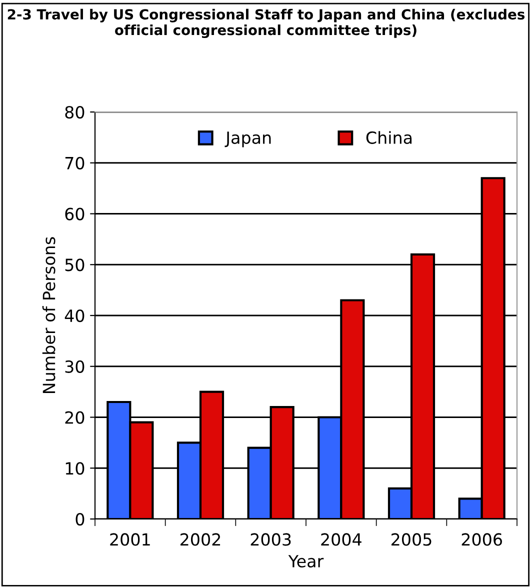 Image resolution: width=532 pixels, height=588 pixels. Describe the element at coordinates (306, 561) in the screenshot. I see `x-axis-title: Year` at that location.